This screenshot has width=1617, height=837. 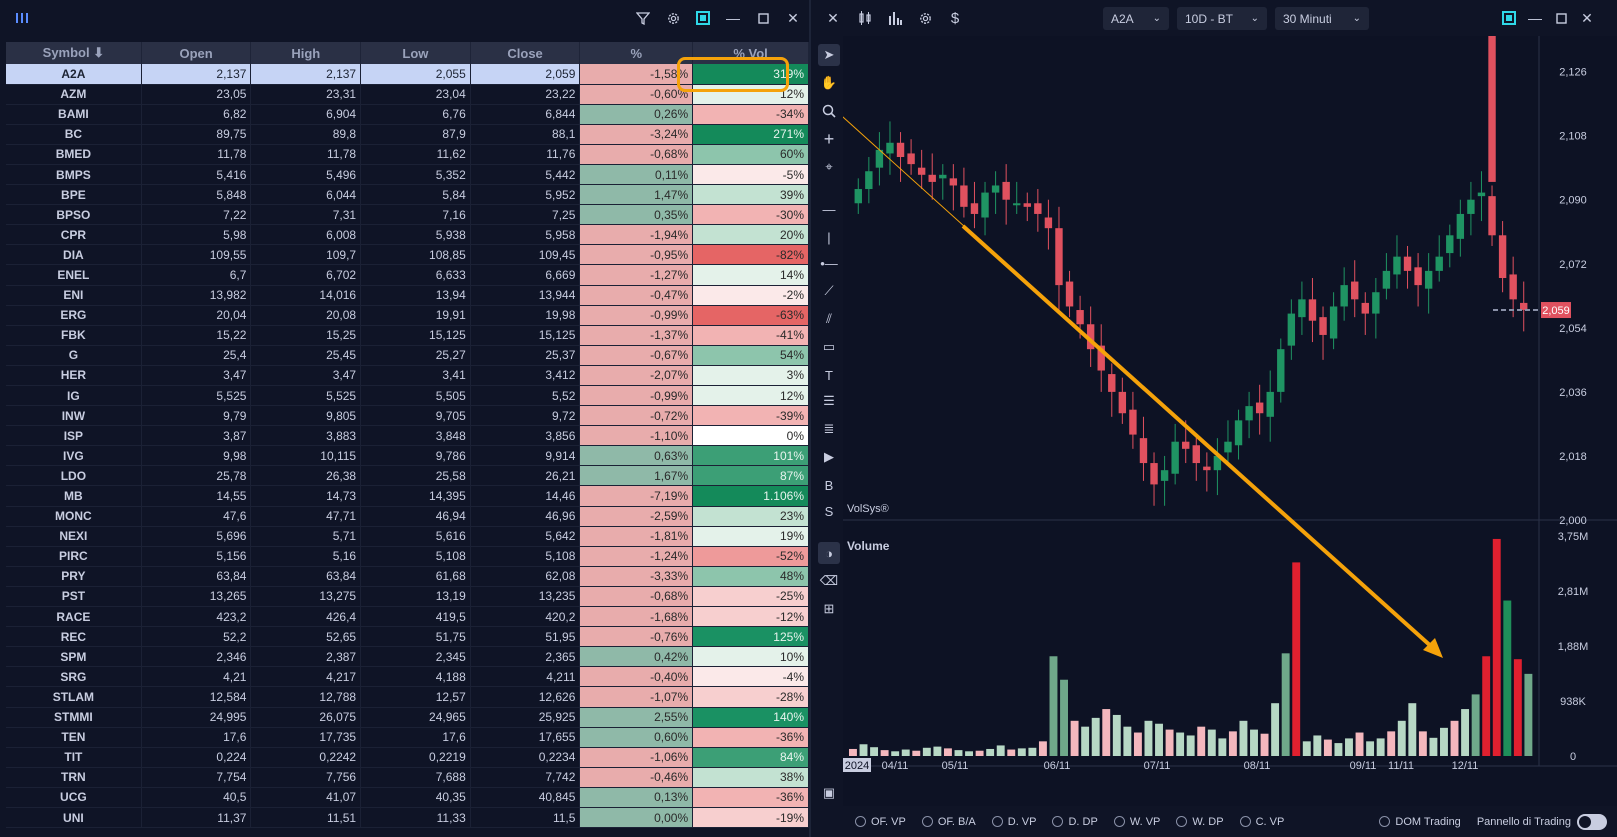 What do you see at coordinates (407, 556) in the screenshot?
I see `table-row: PIRC 5,156 5,16 5,108 5,108 -1,24% -52%` at bounding box center [407, 556].